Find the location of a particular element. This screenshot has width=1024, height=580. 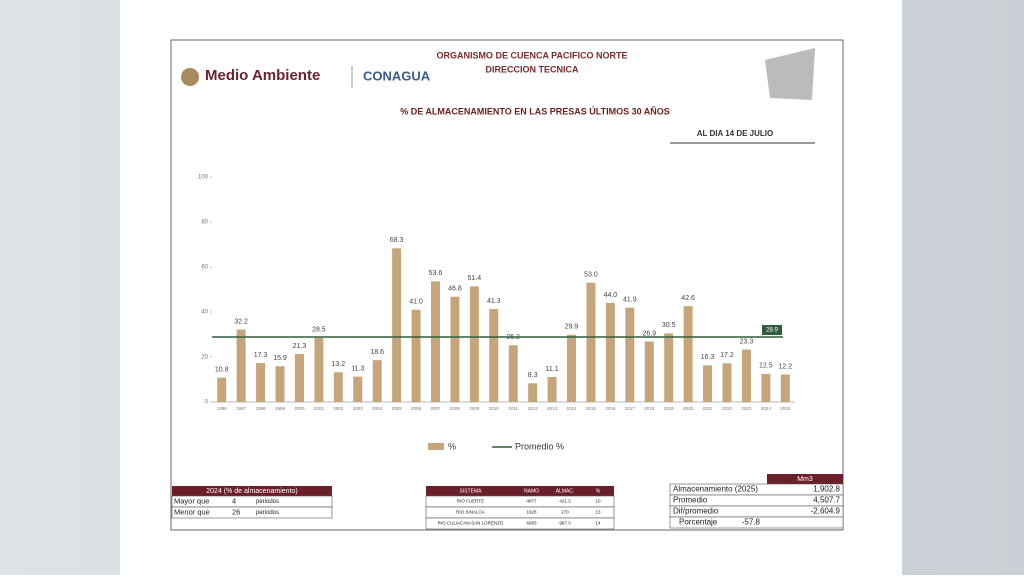

table-cell: 4877 is located at coordinates (531, 501).